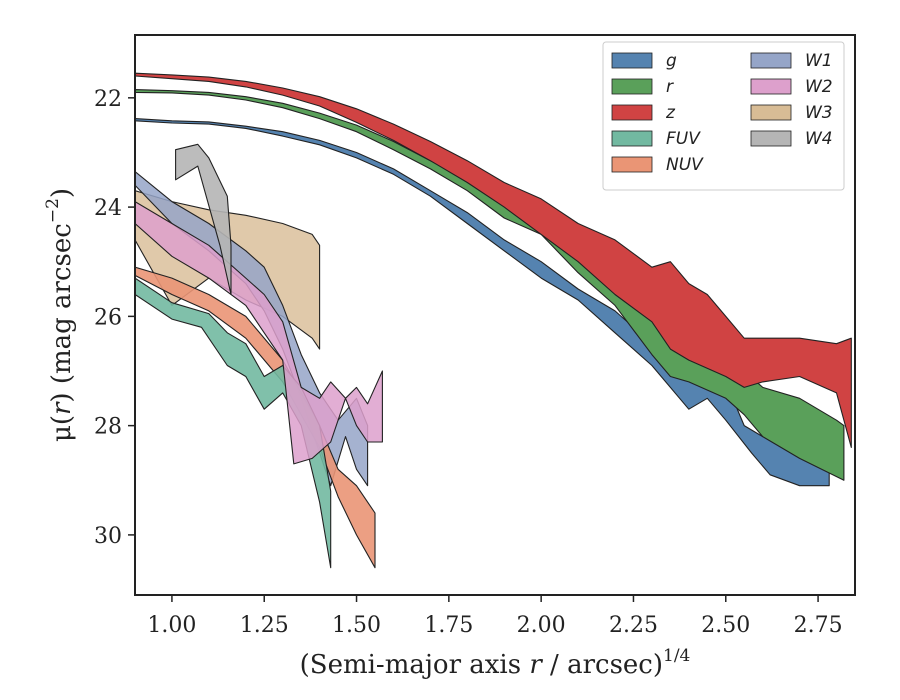 The image size is (900, 700). I want to click on legend-swatch-nuv, so click(632, 164).